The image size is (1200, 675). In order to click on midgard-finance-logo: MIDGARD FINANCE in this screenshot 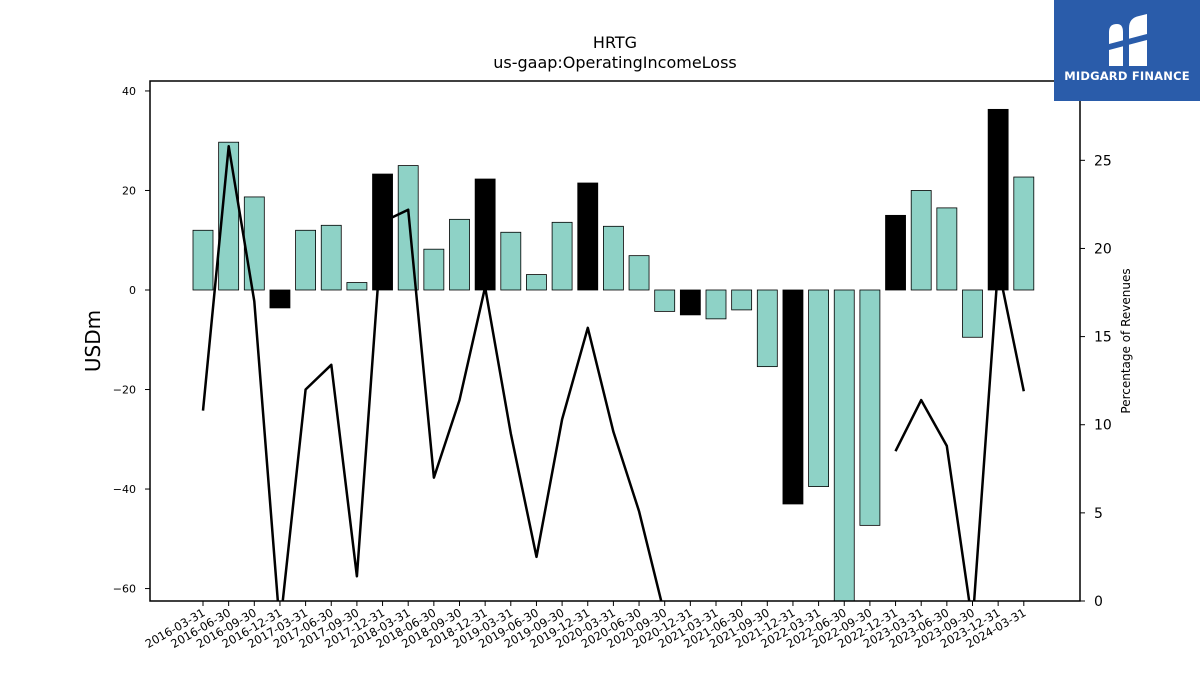, I will do `click(1127, 50)`.